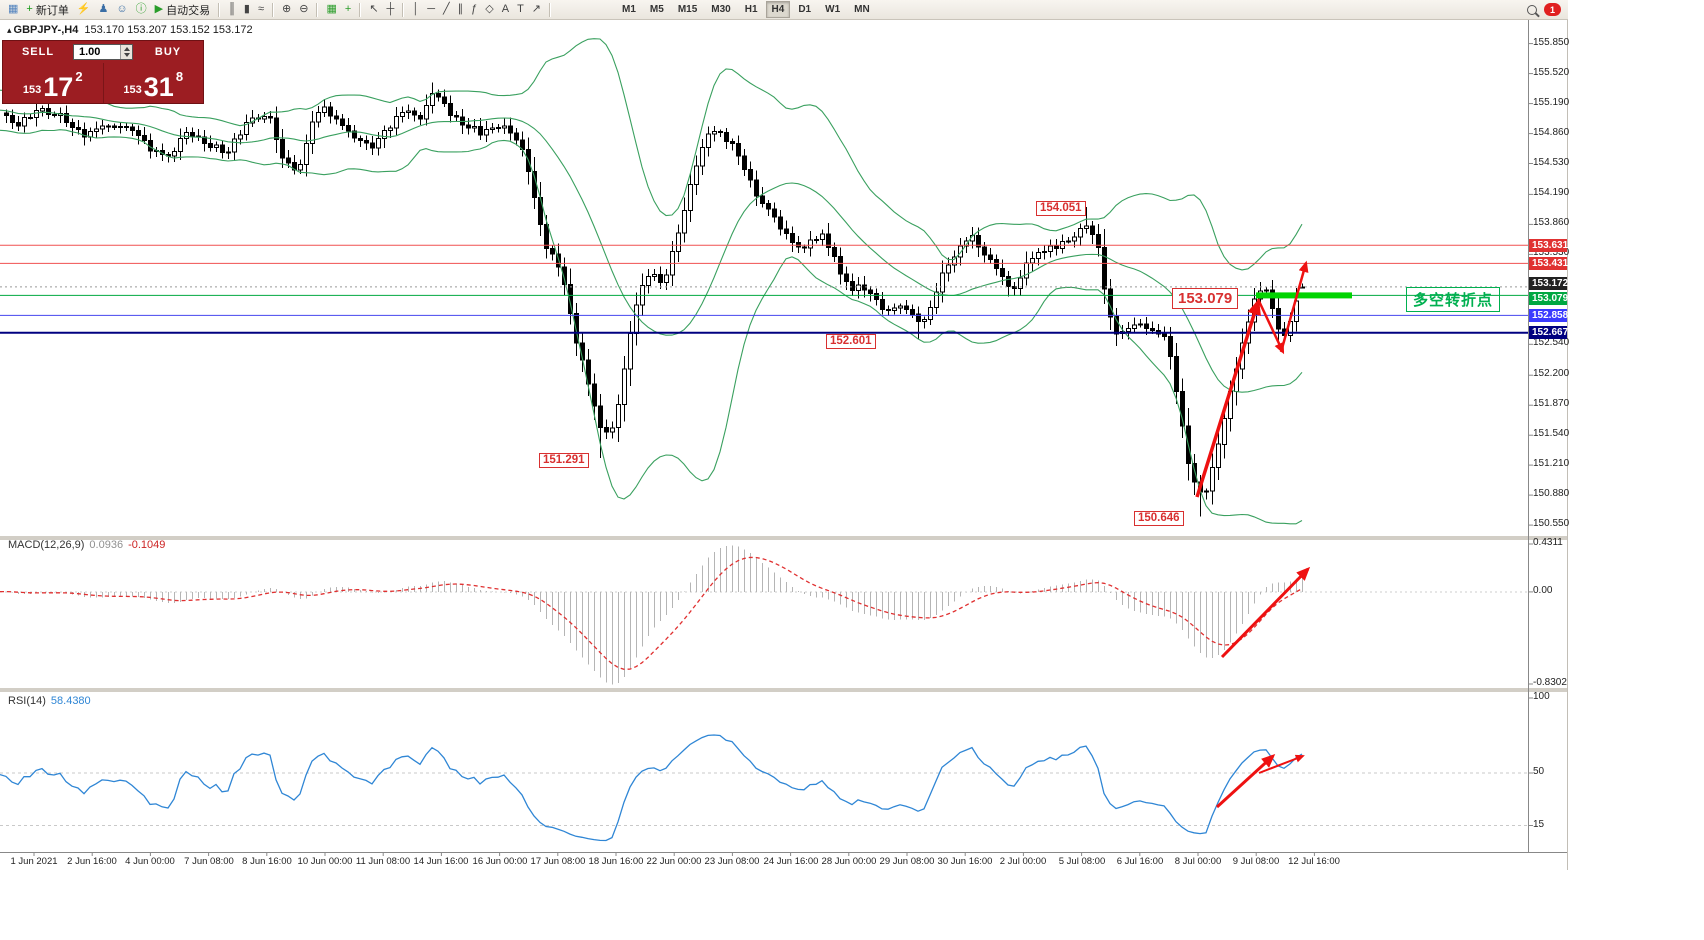 The image size is (1704, 940). What do you see at coordinates (29, 9) in the screenshot?
I see `new-order-icon: +` at bounding box center [29, 9].